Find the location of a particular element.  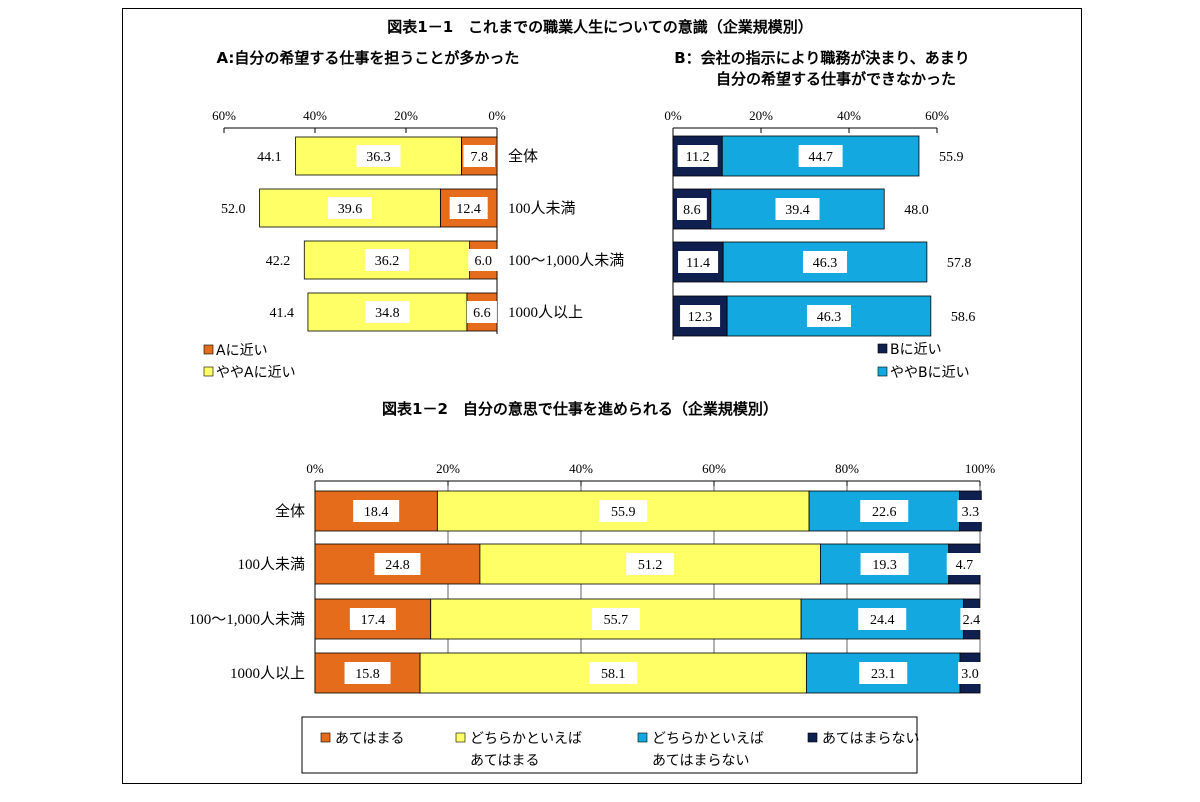

chart-a-axis-tick-label-2: 20% is located at coordinates (406, 115).